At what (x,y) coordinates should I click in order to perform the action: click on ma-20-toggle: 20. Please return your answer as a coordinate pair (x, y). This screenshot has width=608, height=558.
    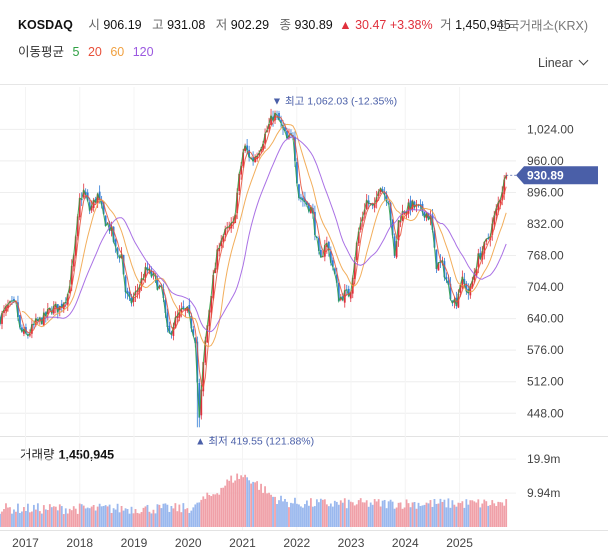
    Looking at the image, I should click on (94, 52).